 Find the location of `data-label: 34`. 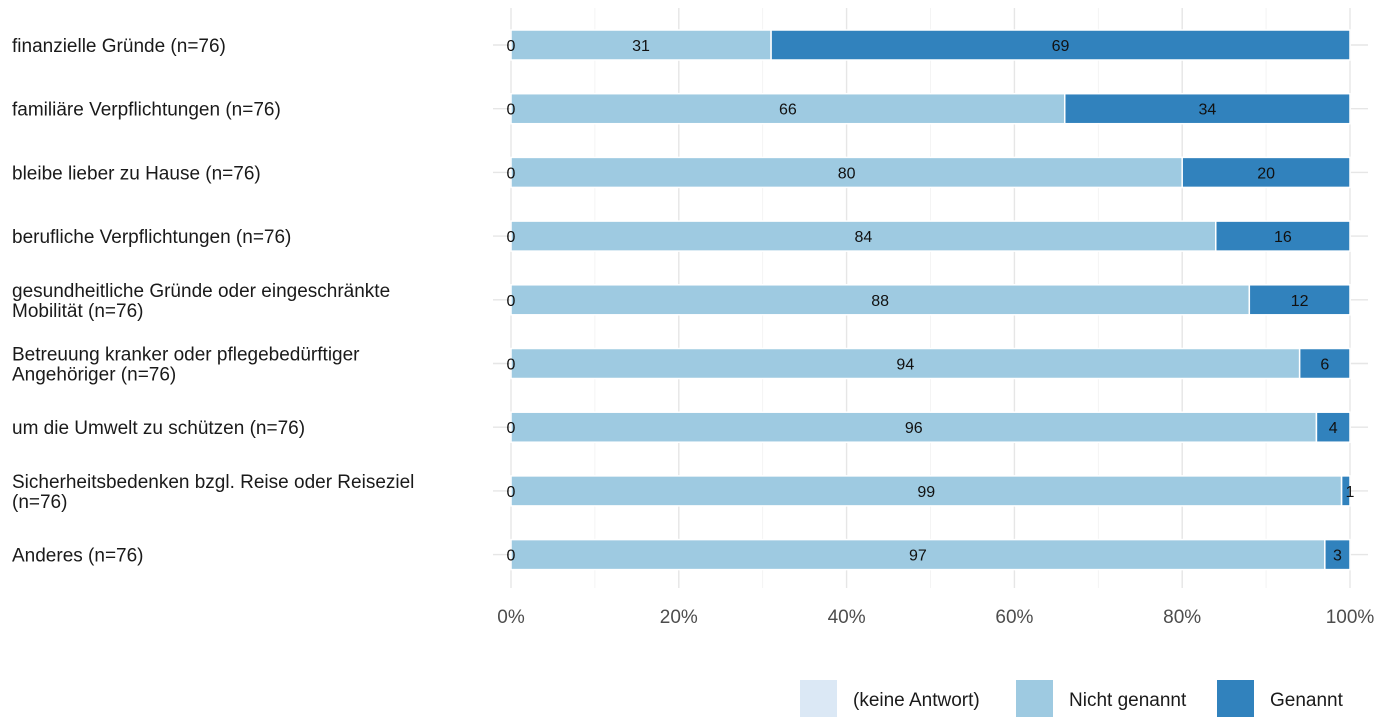

data-label: 34 is located at coordinates (1207, 110).